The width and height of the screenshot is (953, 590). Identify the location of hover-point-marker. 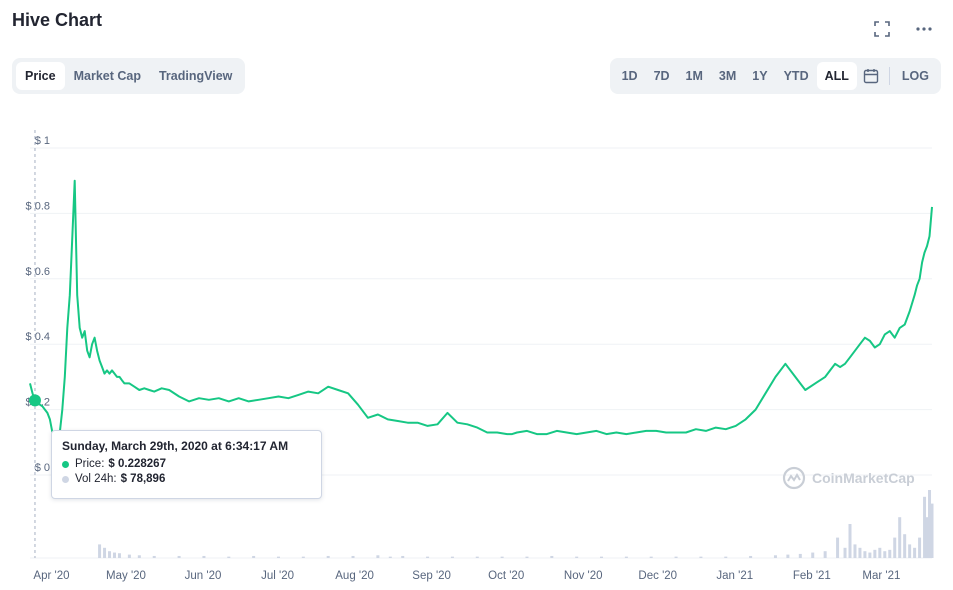
(34, 400).